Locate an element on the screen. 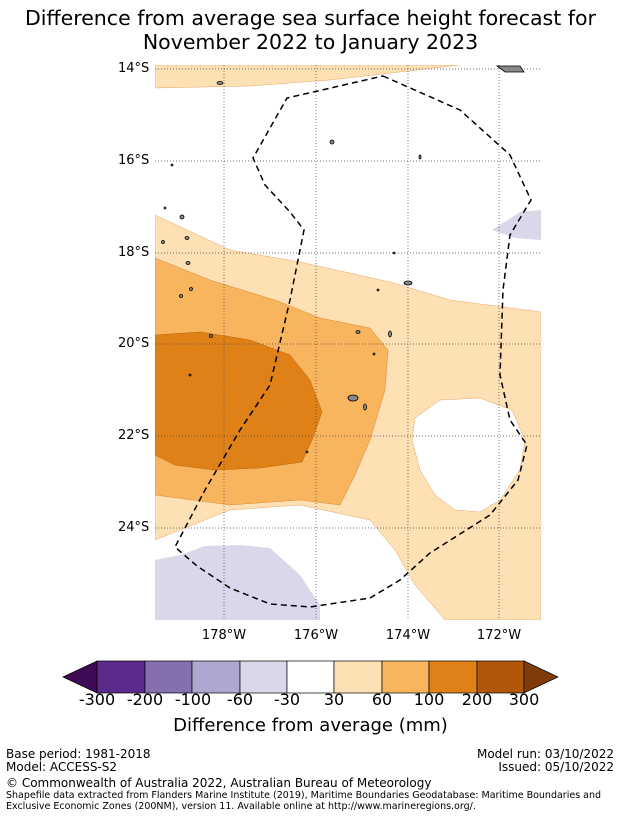  island-northeast is located at coordinates (510, 69).